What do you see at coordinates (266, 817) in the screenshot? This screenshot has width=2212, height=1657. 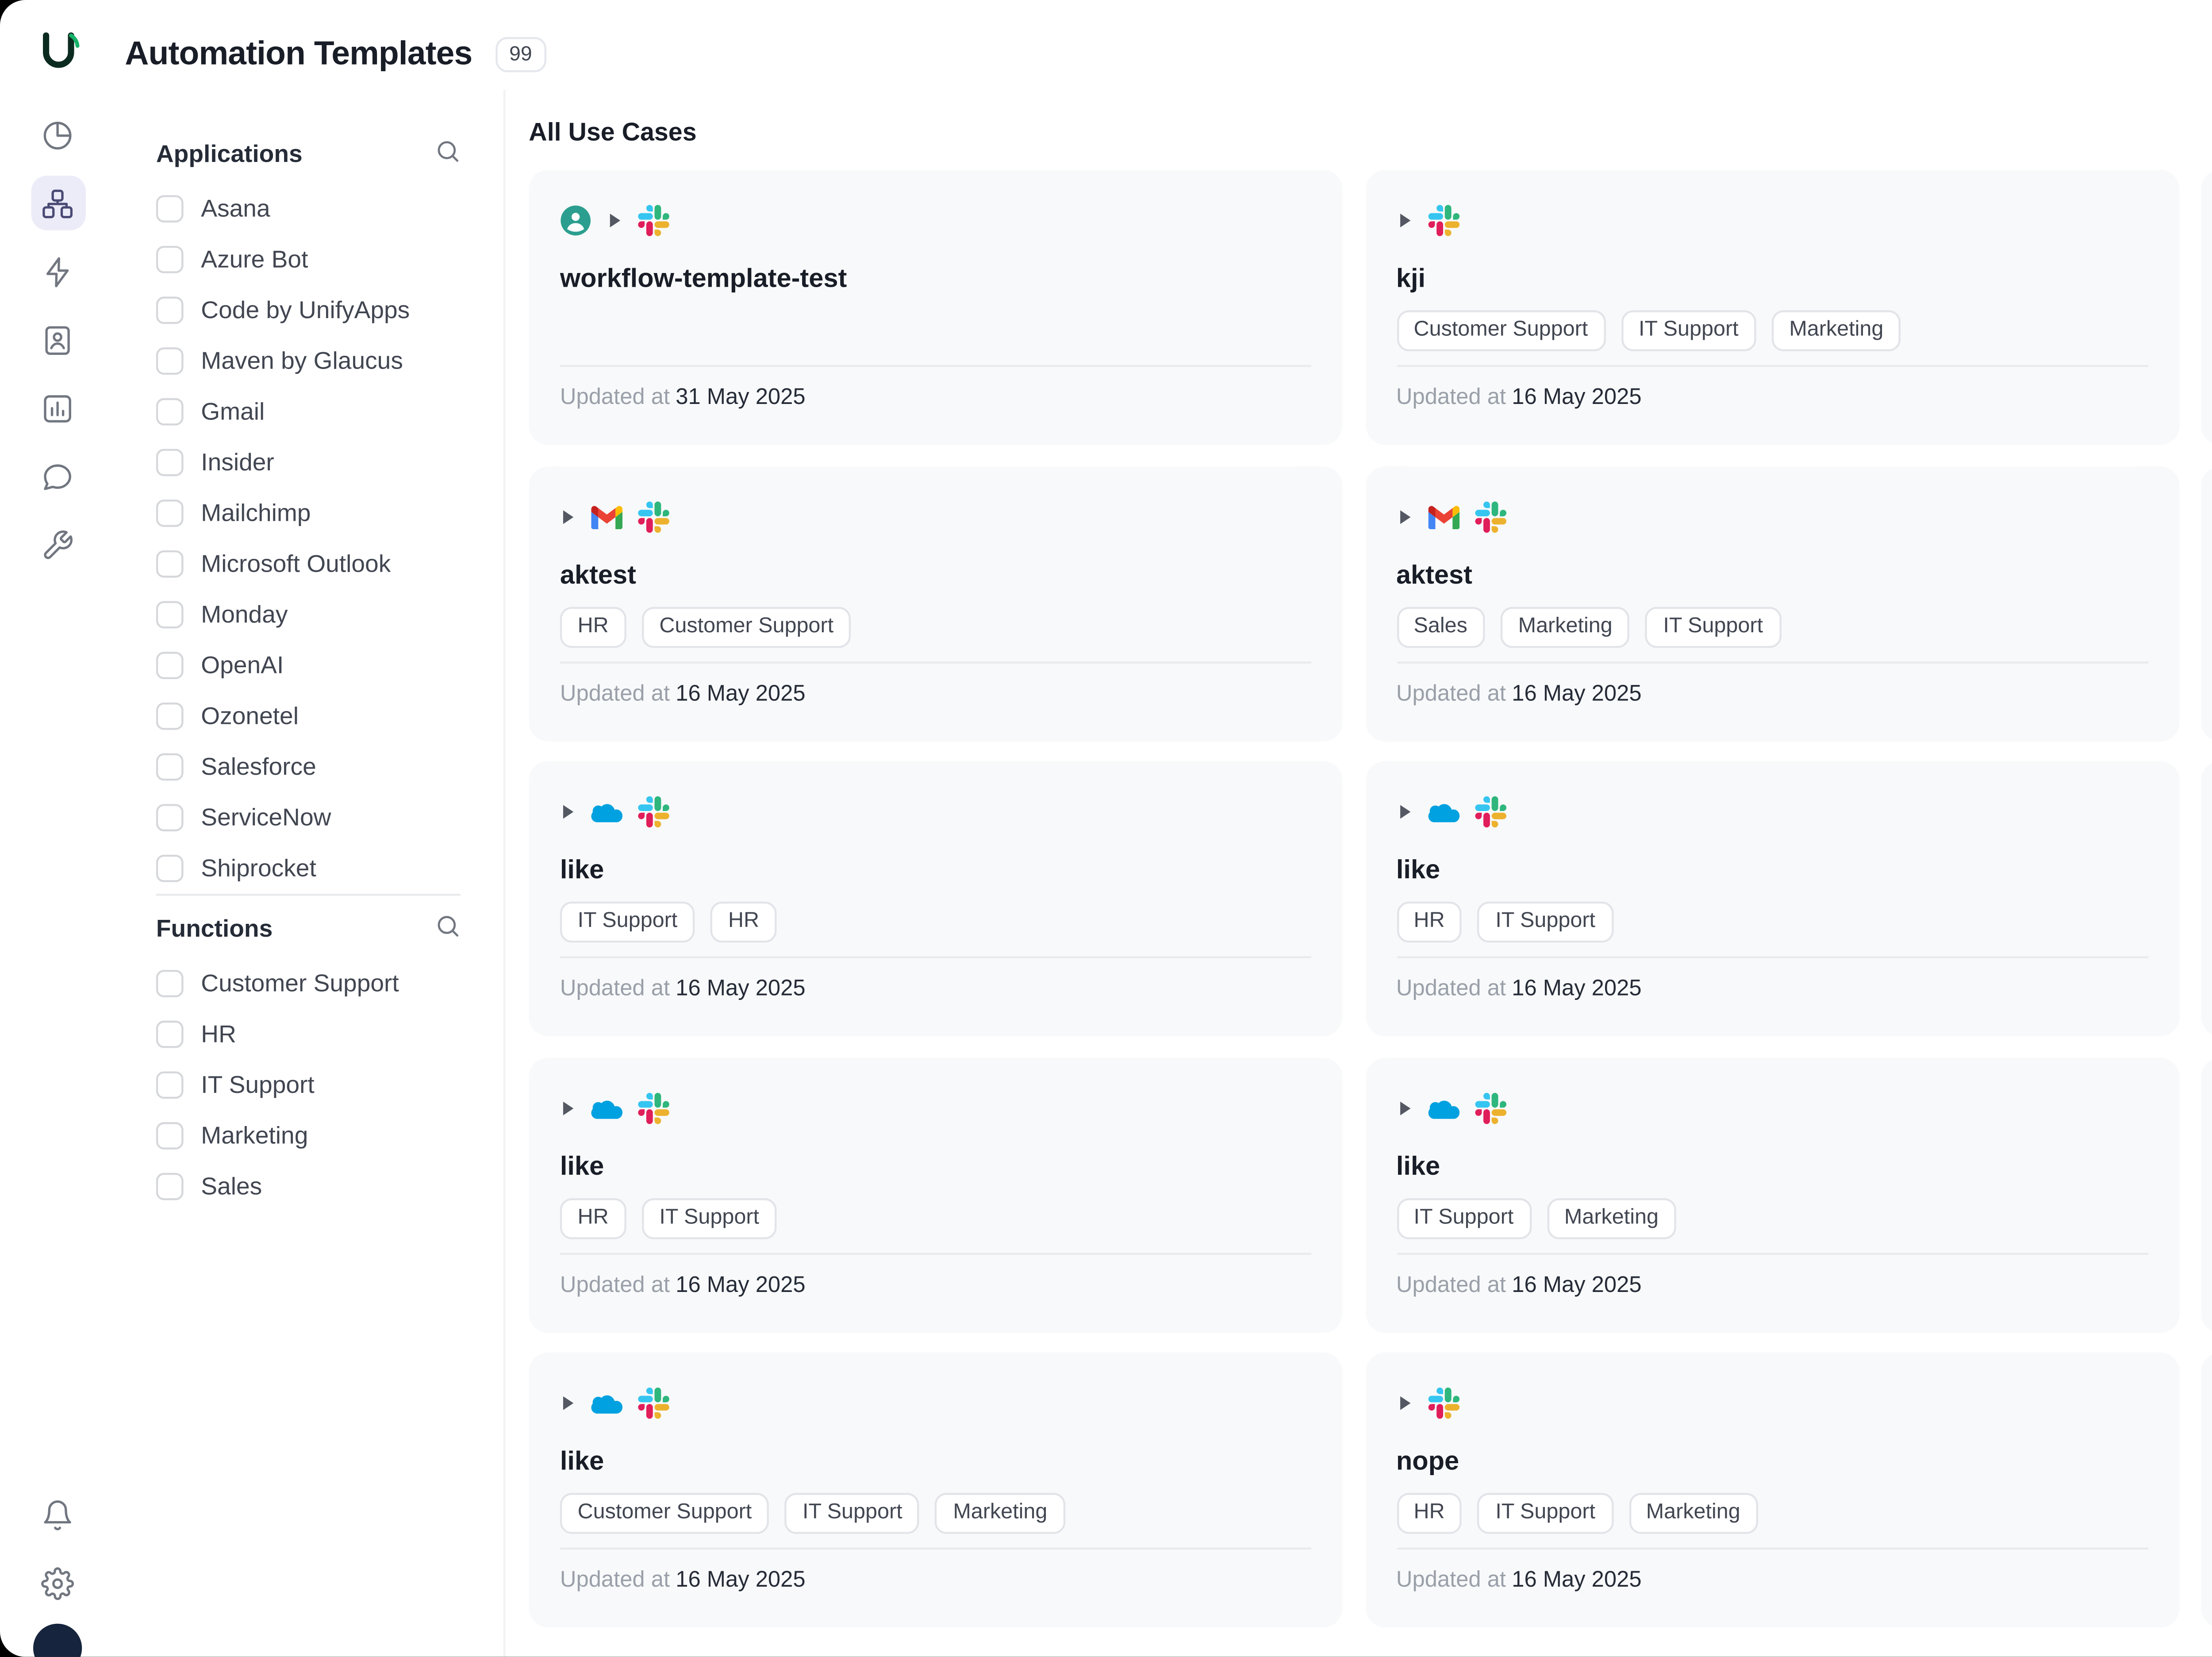 I see `filter-item-label: ServiceNow` at bounding box center [266, 817].